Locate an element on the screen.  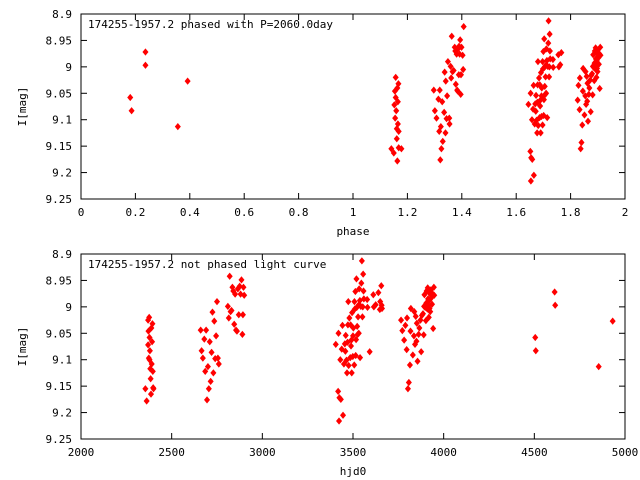
x-tick-label: 0.8 is located at coordinates (299, 212).